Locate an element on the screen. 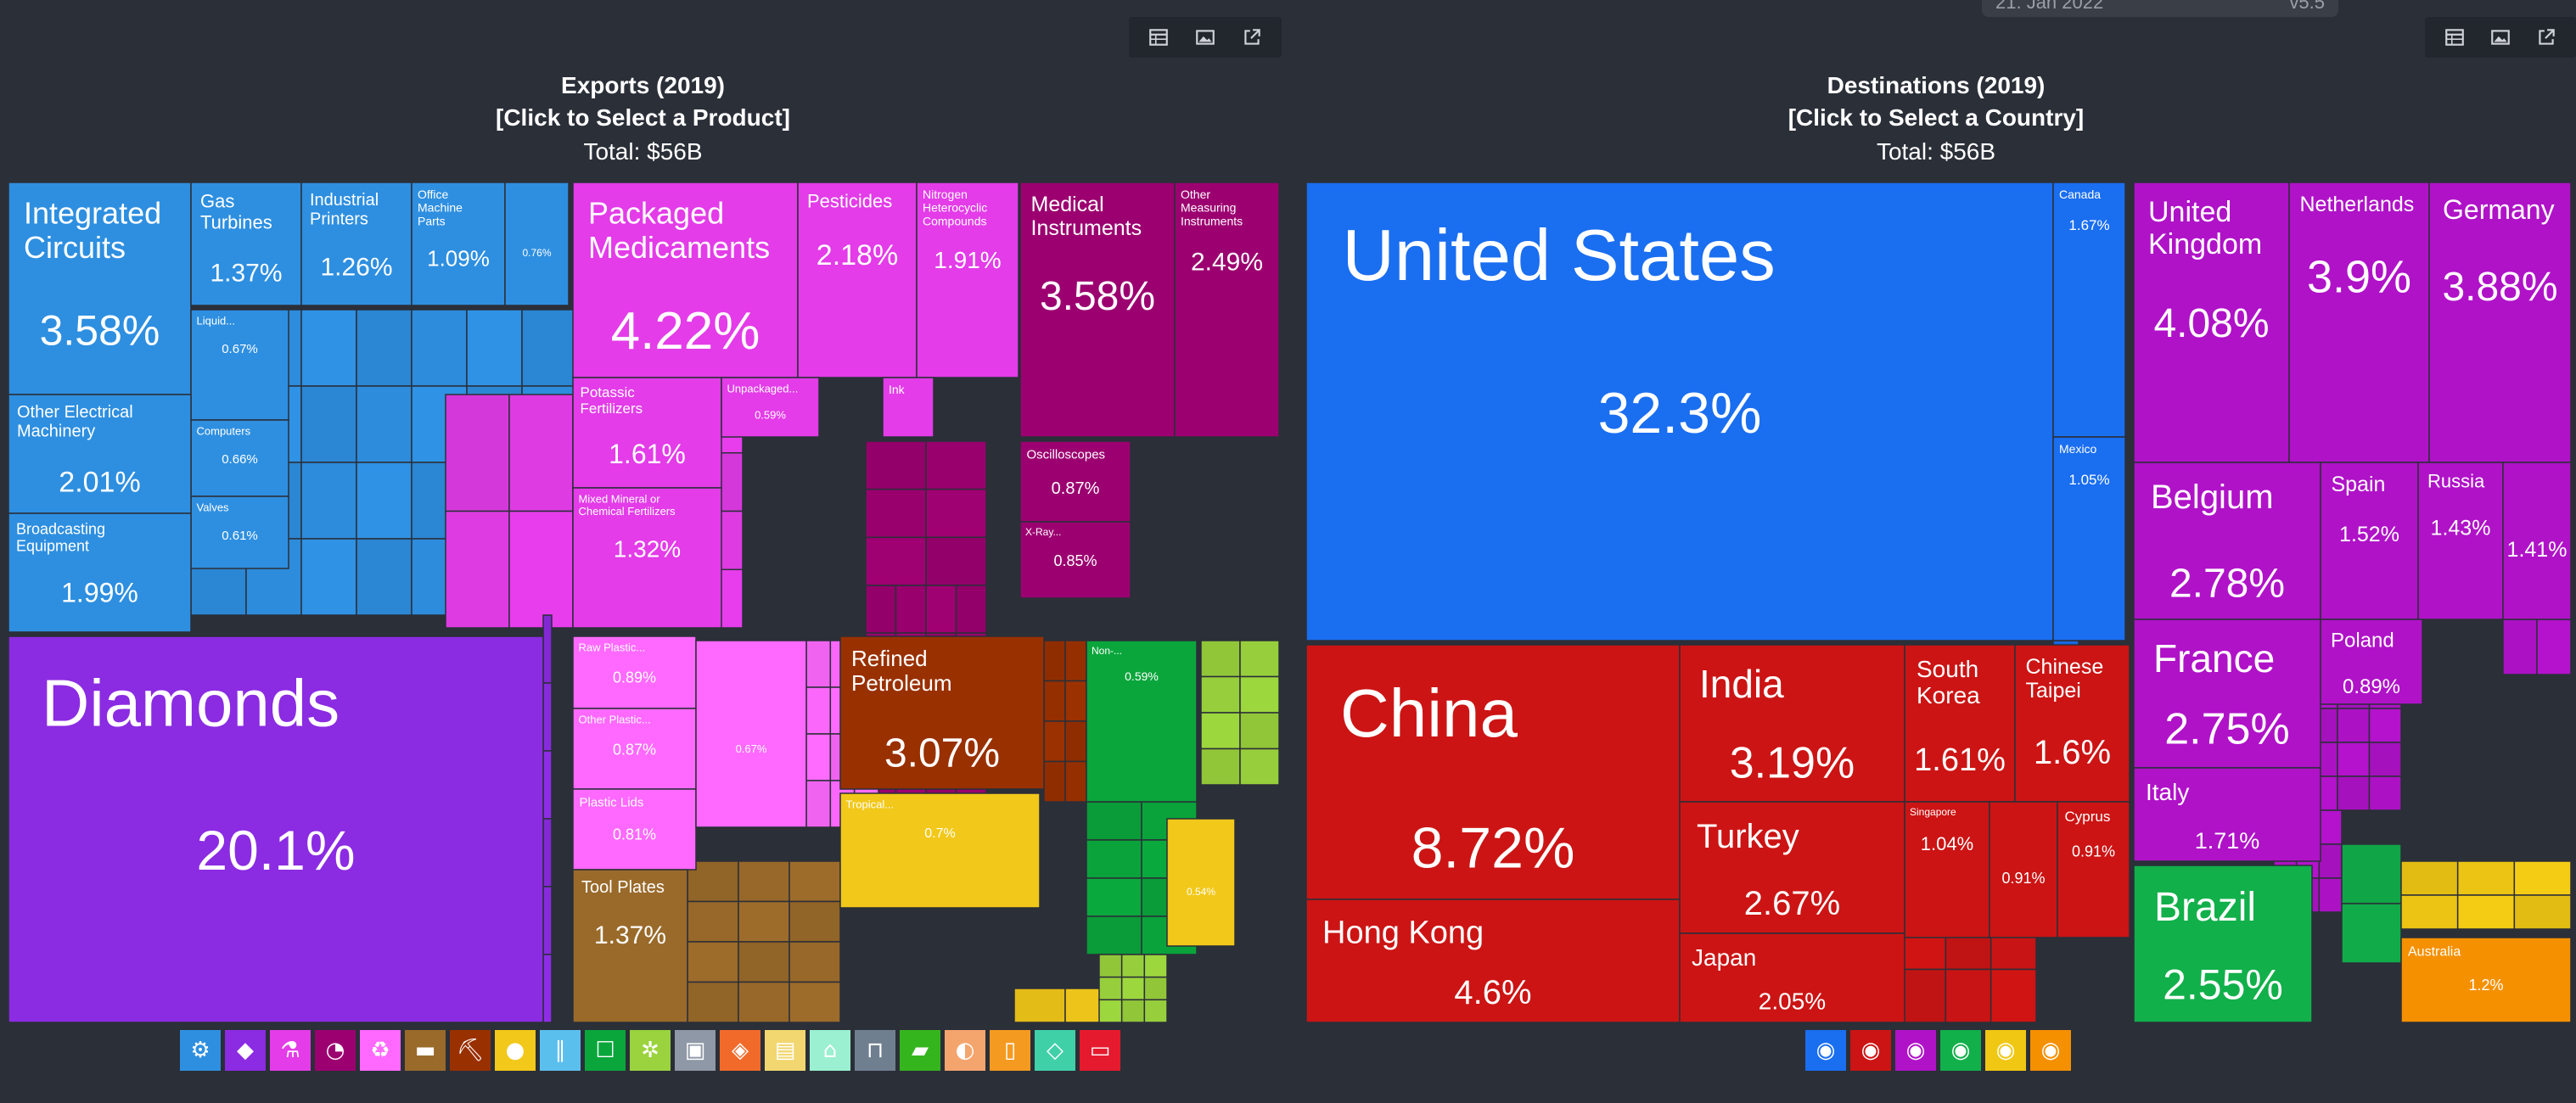 This screenshot has width=2576, height=1103. brazil-tile is located at coordinates (2223, 943).